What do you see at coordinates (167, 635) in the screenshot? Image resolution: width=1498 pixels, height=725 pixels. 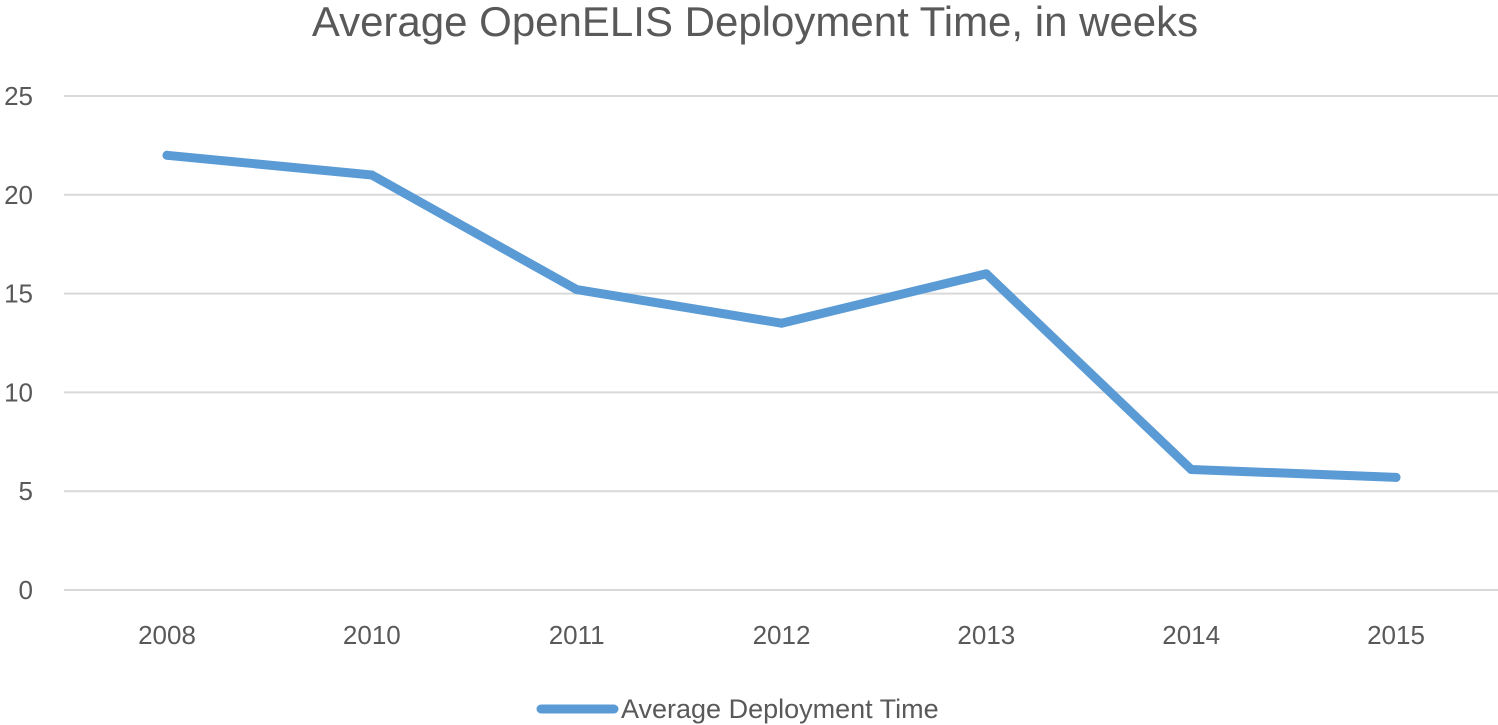 I see `x-tick-label-2008: 2008` at bounding box center [167, 635].